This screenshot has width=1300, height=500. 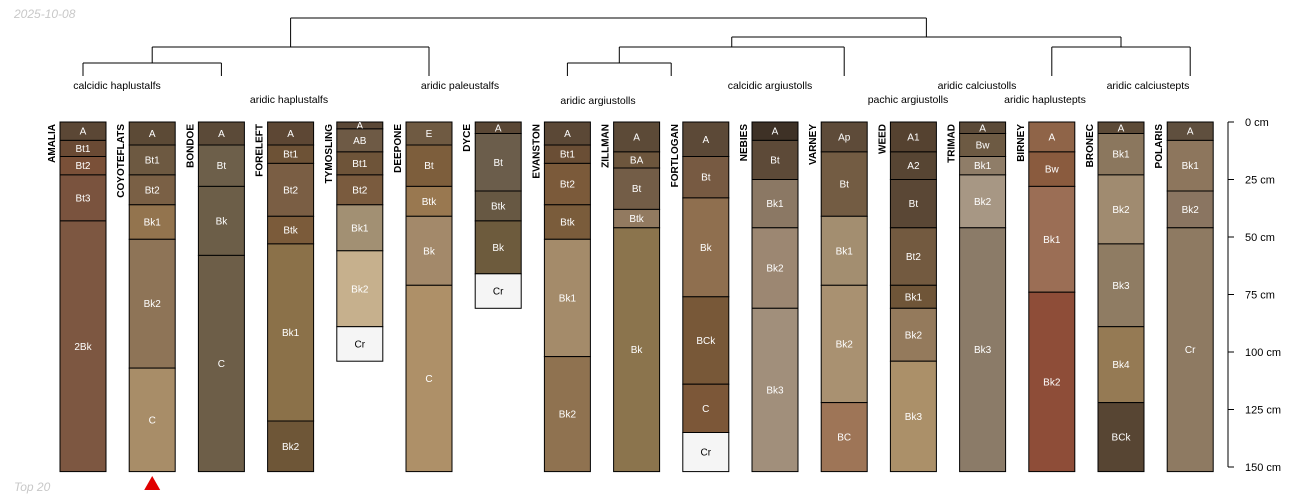 I want to click on horizon-label: BC, so click(x=844, y=438).